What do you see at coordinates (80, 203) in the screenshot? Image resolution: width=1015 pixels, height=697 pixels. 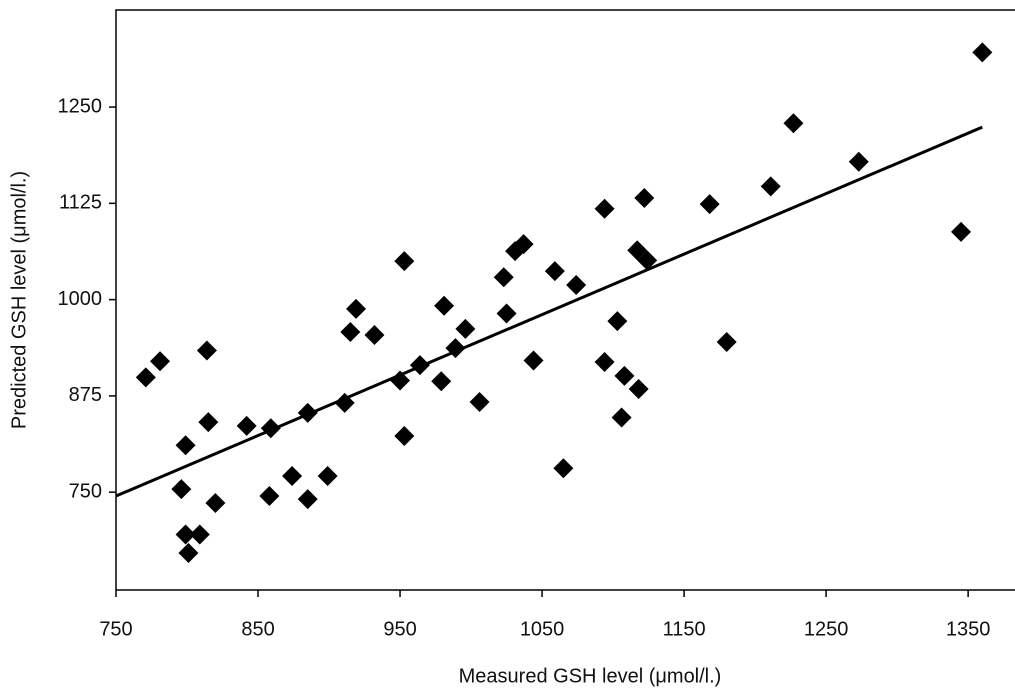 I see `y-tick-label: 1125` at bounding box center [80, 203].